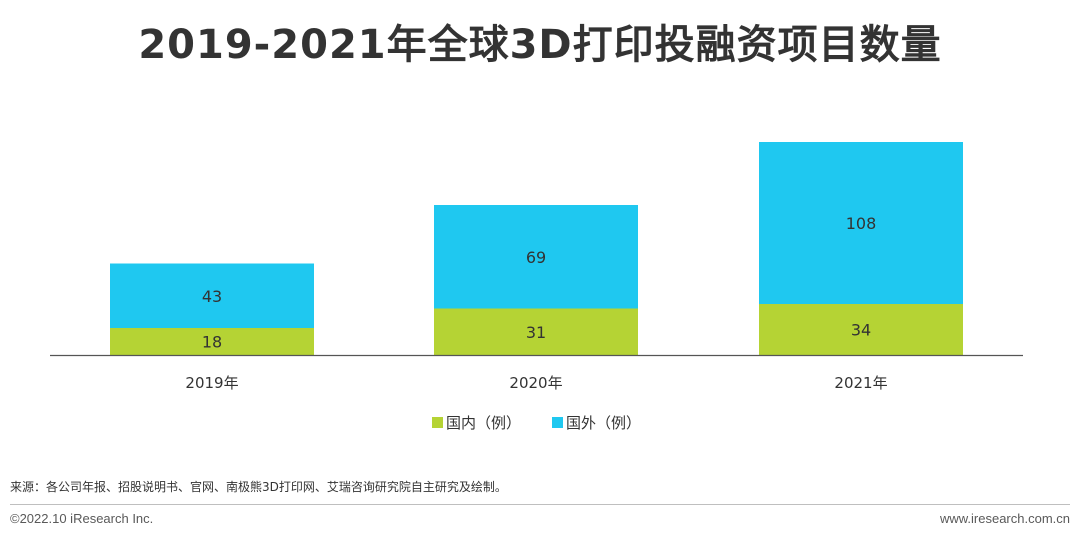 This screenshot has height=538, width=1080. Describe the element at coordinates (437, 422) in the screenshot. I see `legend-swatch-domestic` at that location.